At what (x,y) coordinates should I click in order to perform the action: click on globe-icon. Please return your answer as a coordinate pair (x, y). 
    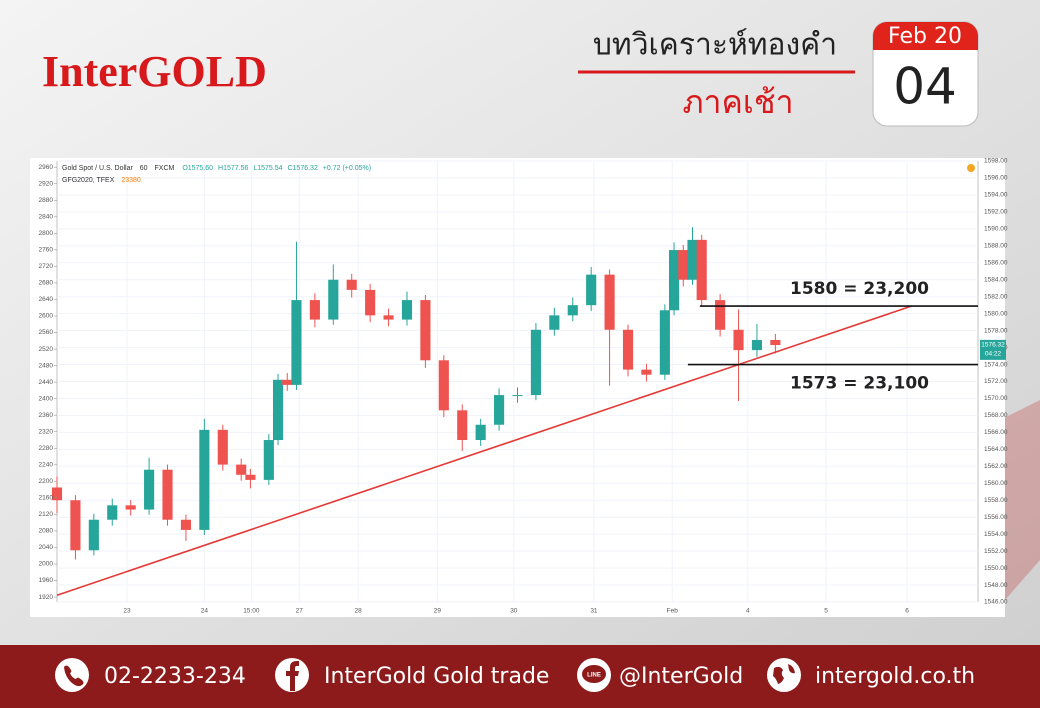
    Looking at the image, I should click on (784, 675).